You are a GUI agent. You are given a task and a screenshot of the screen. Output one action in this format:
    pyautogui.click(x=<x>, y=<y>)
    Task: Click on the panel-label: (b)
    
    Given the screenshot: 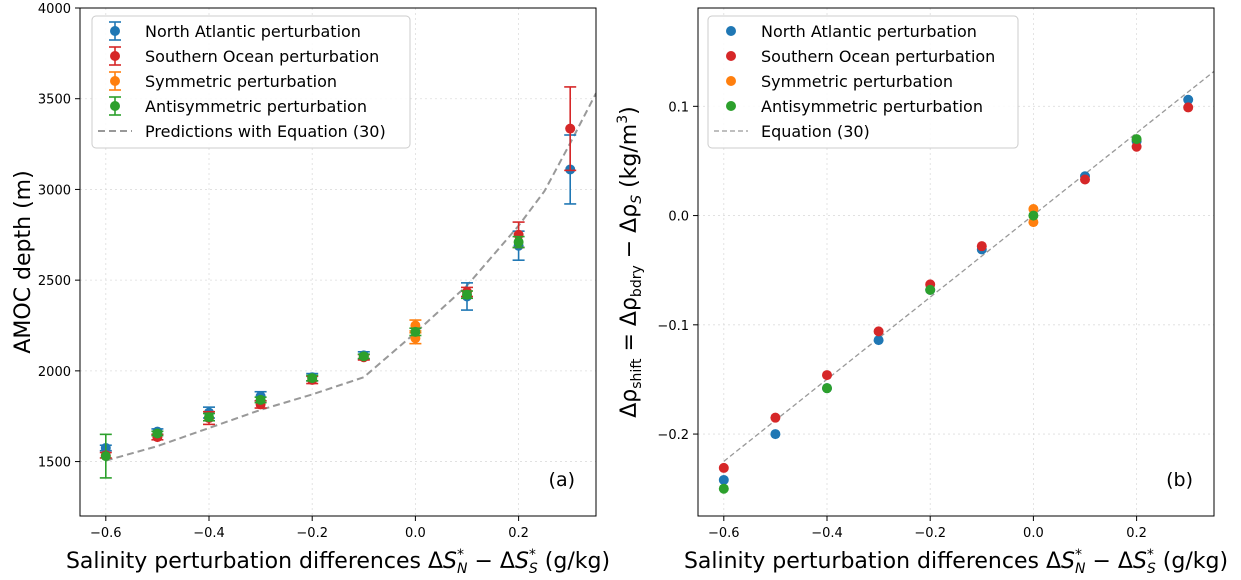 What is the action you would take?
    pyautogui.click(x=1179, y=480)
    